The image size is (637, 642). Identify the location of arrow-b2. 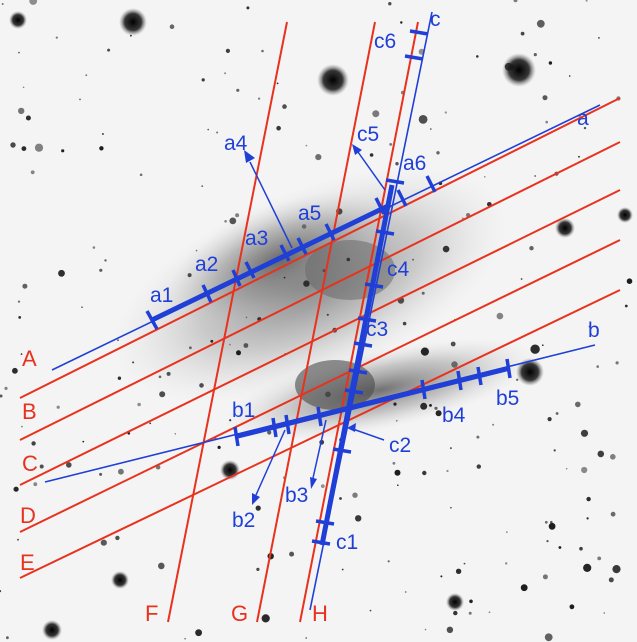
(270, 462).